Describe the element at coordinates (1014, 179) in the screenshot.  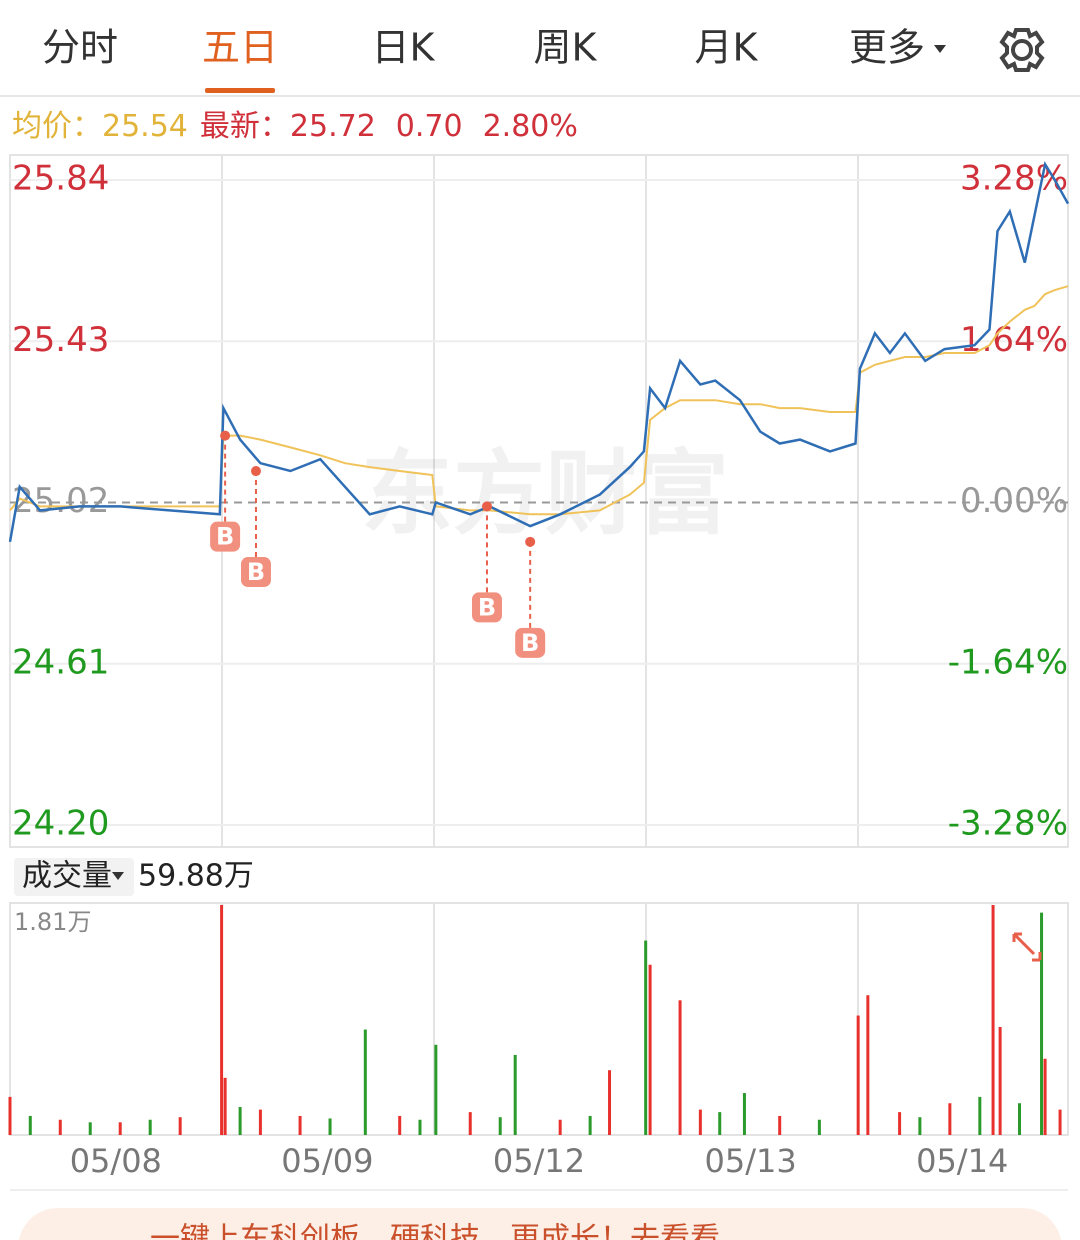
I see `y2-tick-label: 3.28%` at that location.